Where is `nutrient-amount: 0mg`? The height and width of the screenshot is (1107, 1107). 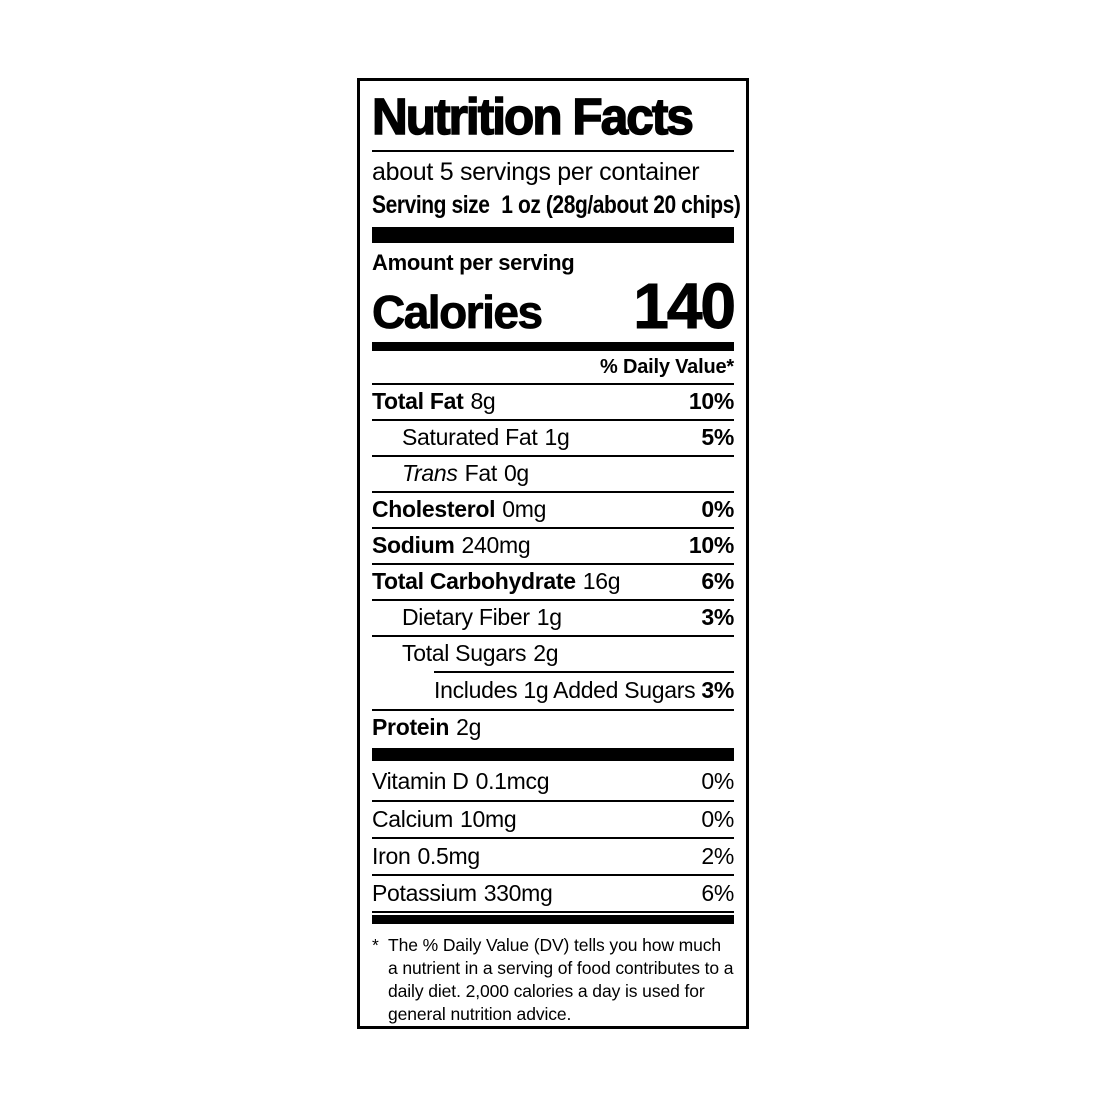
nutrient-amount: 0mg is located at coordinates (524, 509).